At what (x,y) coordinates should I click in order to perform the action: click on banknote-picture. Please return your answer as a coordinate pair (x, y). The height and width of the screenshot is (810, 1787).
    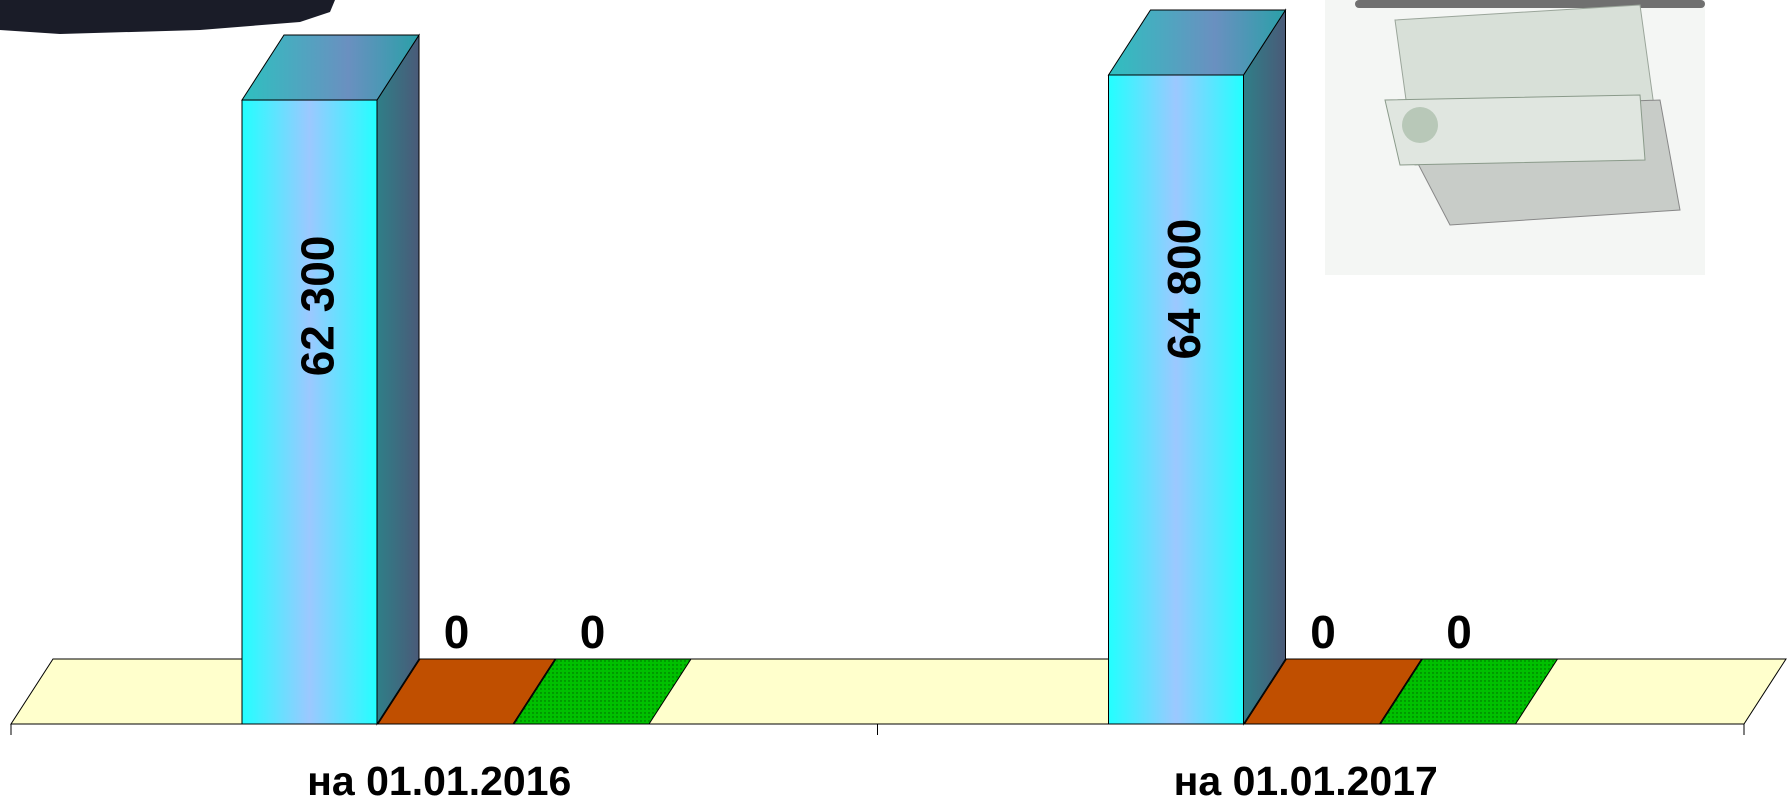
    Looking at the image, I should click on (1515, 137).